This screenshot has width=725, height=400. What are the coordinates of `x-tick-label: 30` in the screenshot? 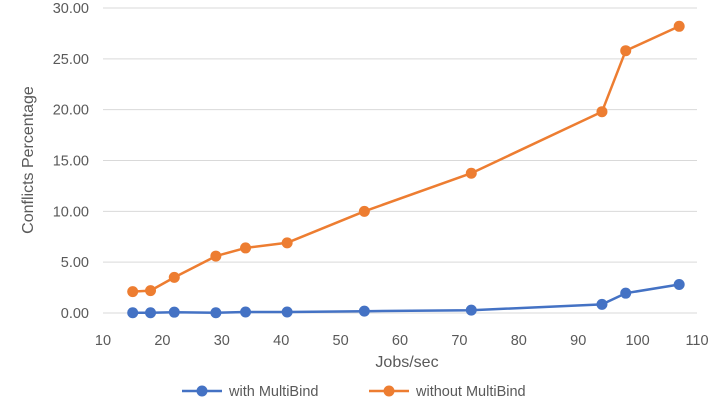 It's located at (222, 341).